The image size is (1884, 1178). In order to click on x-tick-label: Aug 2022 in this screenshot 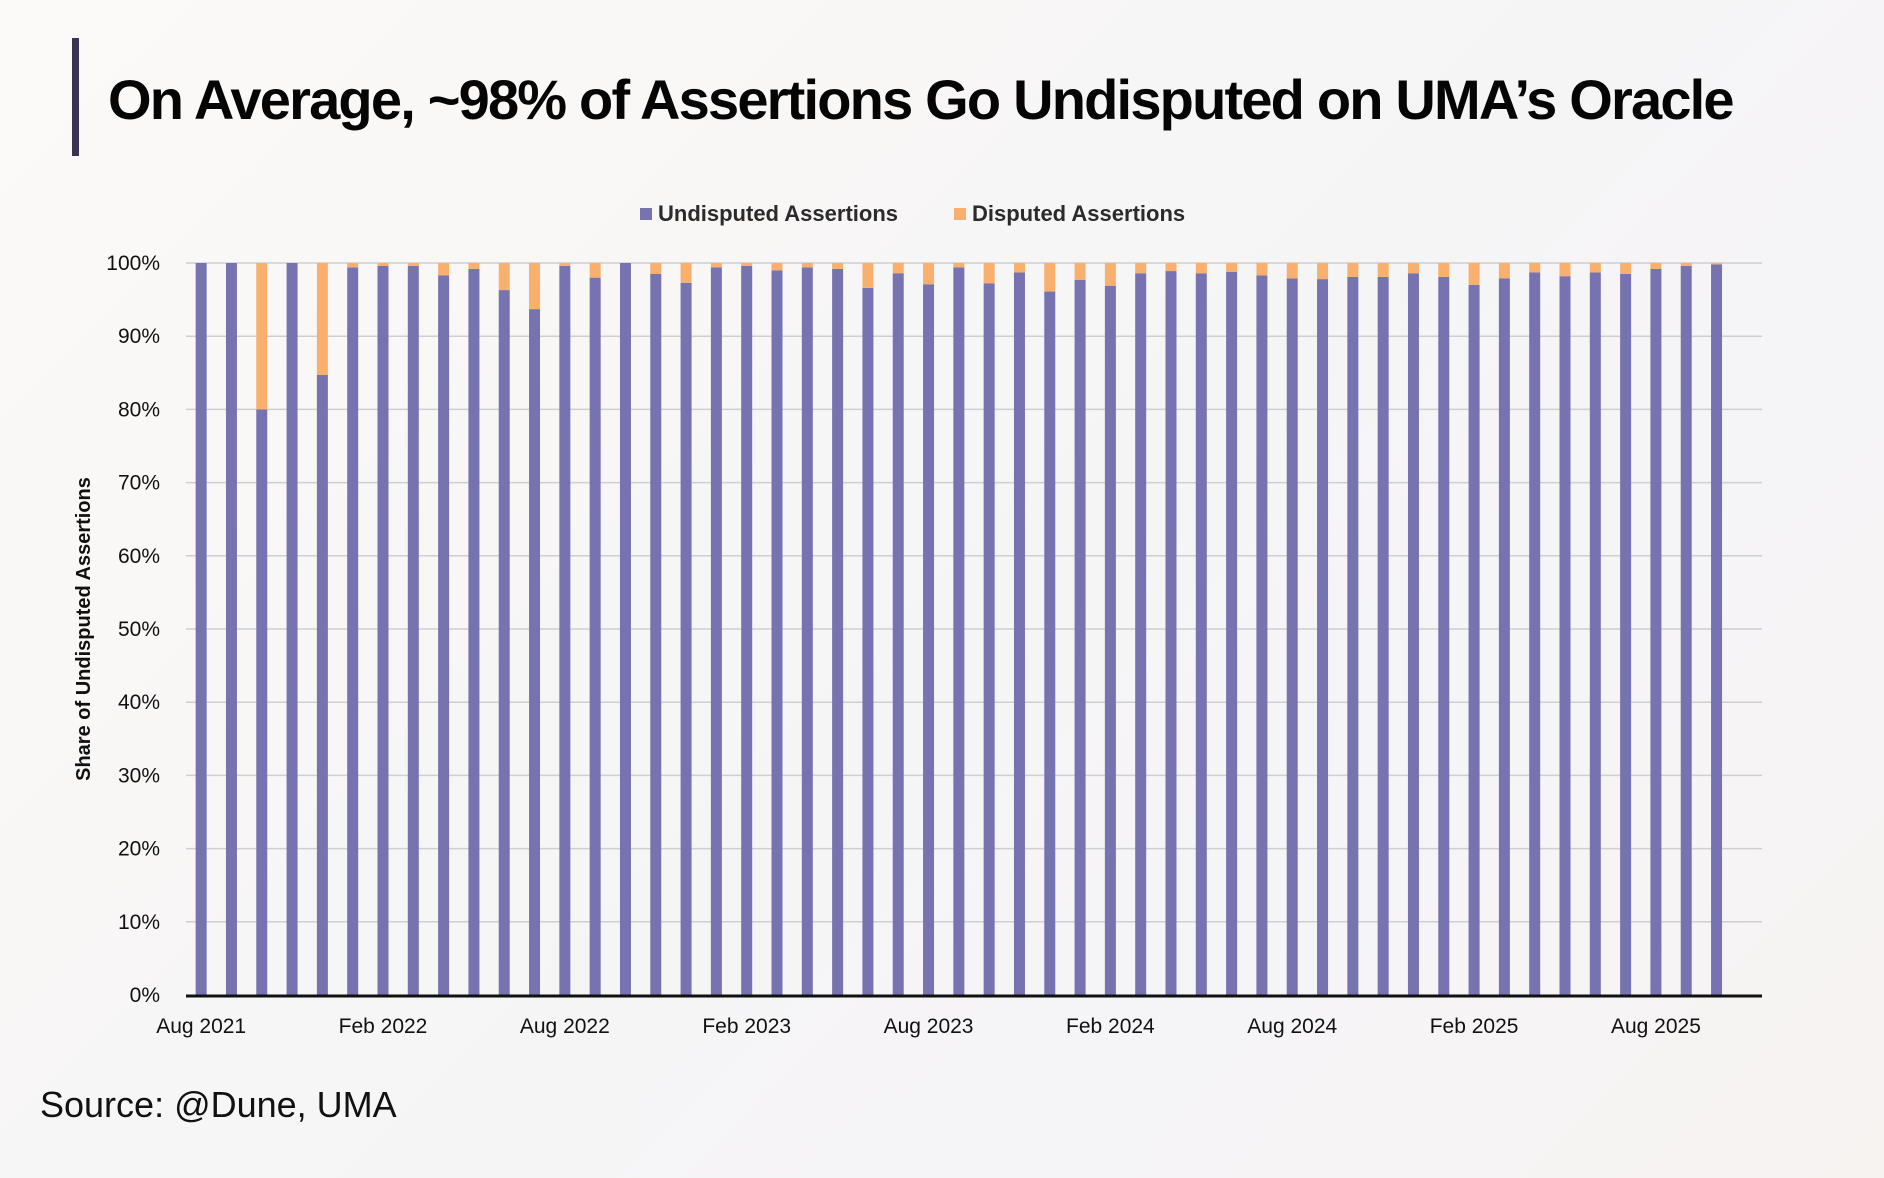, I will do `click(565, 1026)`.